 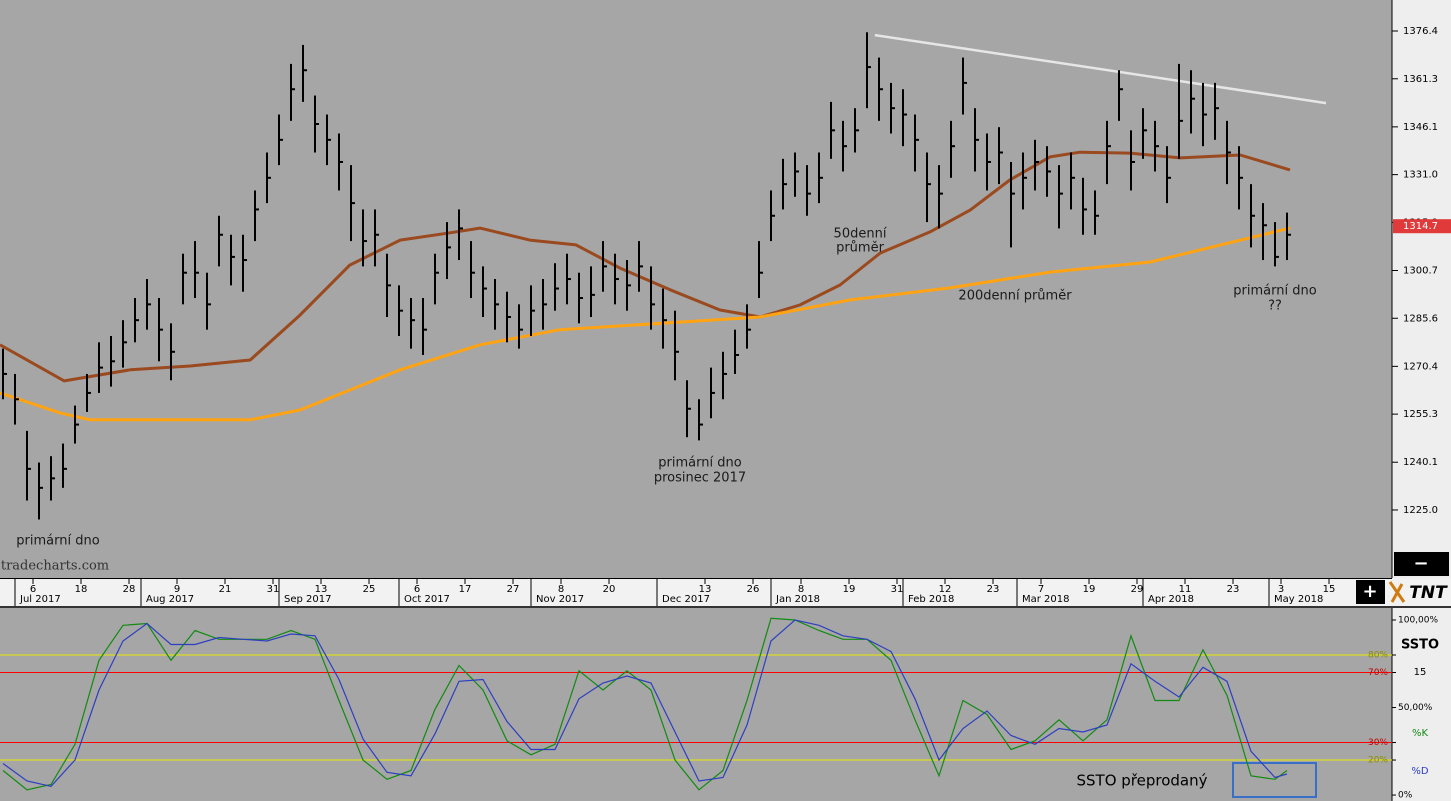 I want to click on legend-label: %K, so click(x=1420, y=733).